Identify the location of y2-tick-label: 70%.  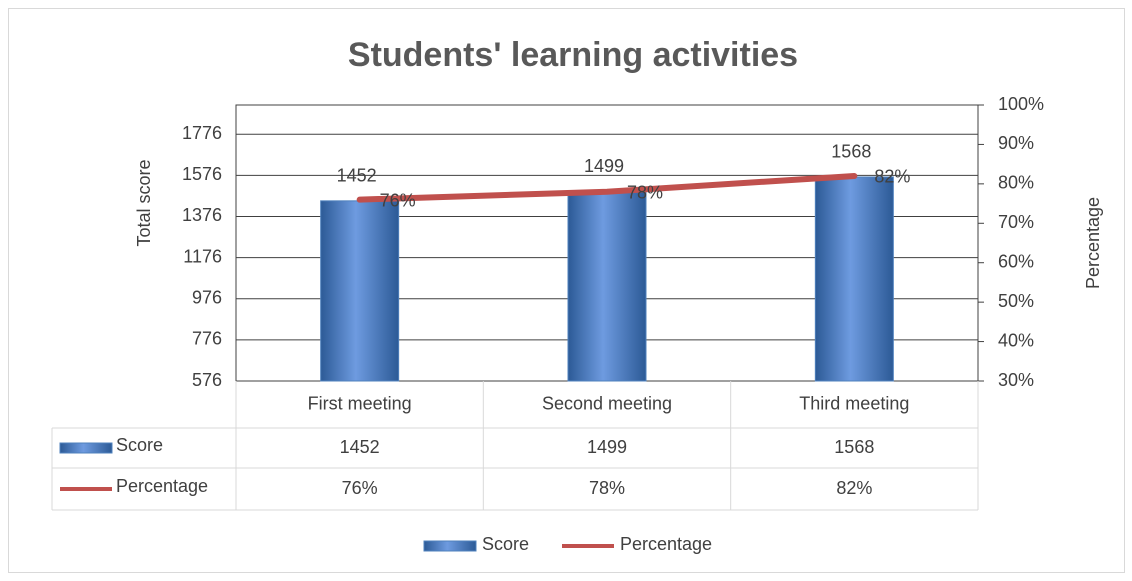
(1016, 222).